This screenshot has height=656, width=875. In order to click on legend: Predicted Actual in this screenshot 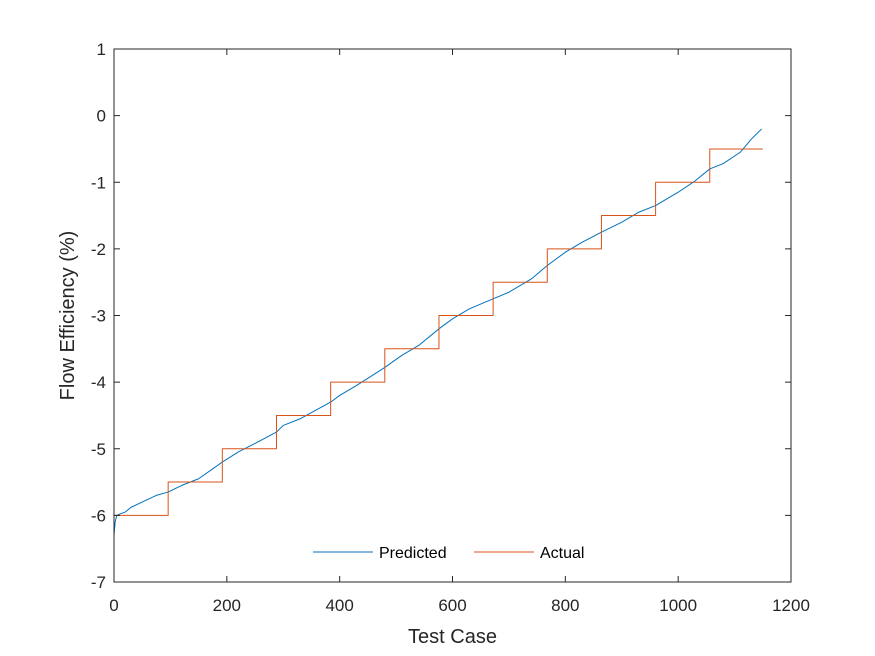, I will do `click(453, 552)`.